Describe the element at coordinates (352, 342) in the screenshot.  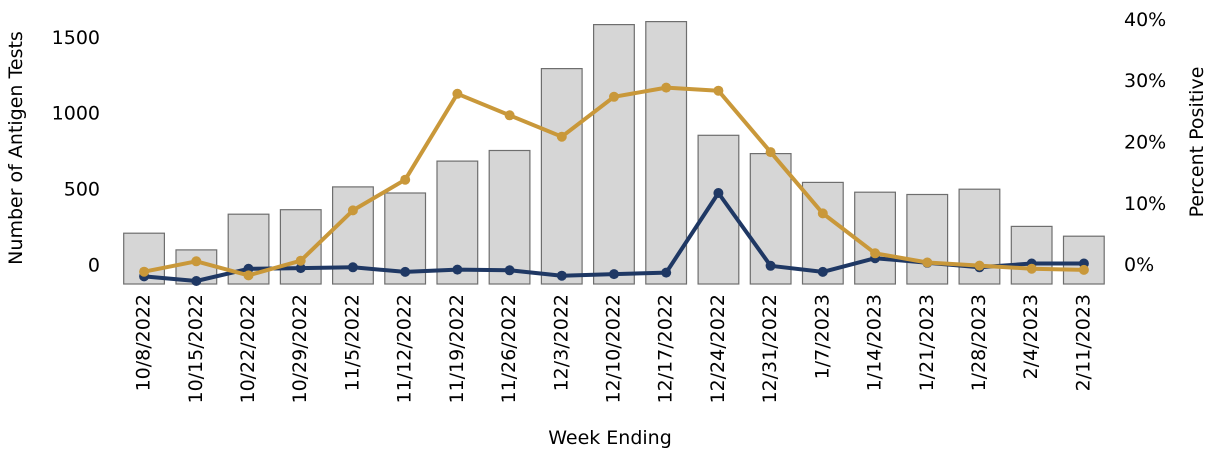
I see `x-tick-label: 11/5/2022` at that location.